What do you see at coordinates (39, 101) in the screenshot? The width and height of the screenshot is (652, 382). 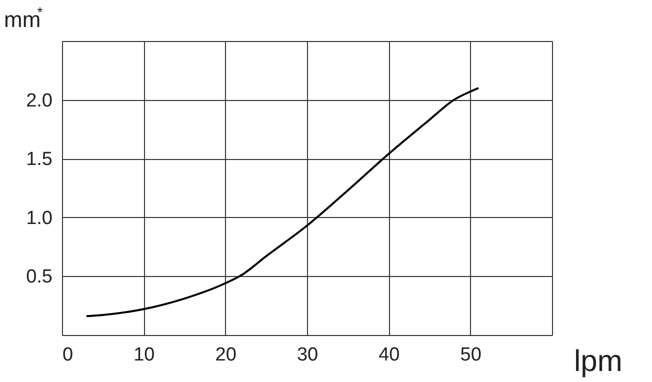 I see `y-tick-label: 2.0` at bounding box center [39, 101].